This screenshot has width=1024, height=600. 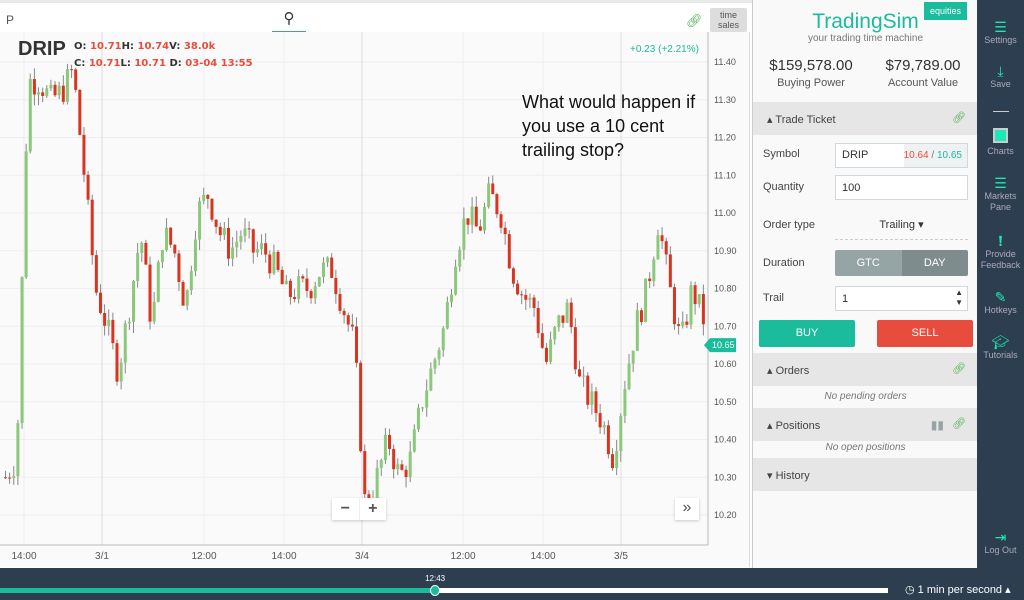 What do you see at coordinates (945, 11) in the screenshot?
I see `equities-badge: equities` at bounding box center [945, 11].